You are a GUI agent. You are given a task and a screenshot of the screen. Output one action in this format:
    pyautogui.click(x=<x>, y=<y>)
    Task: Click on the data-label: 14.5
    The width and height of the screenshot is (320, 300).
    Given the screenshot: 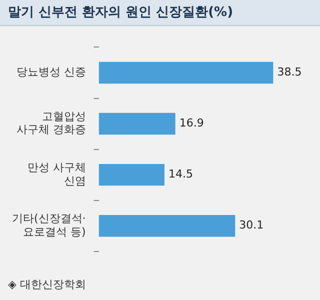 What is the action you would take?
    pyautogui.click(x=180, y=174)
    